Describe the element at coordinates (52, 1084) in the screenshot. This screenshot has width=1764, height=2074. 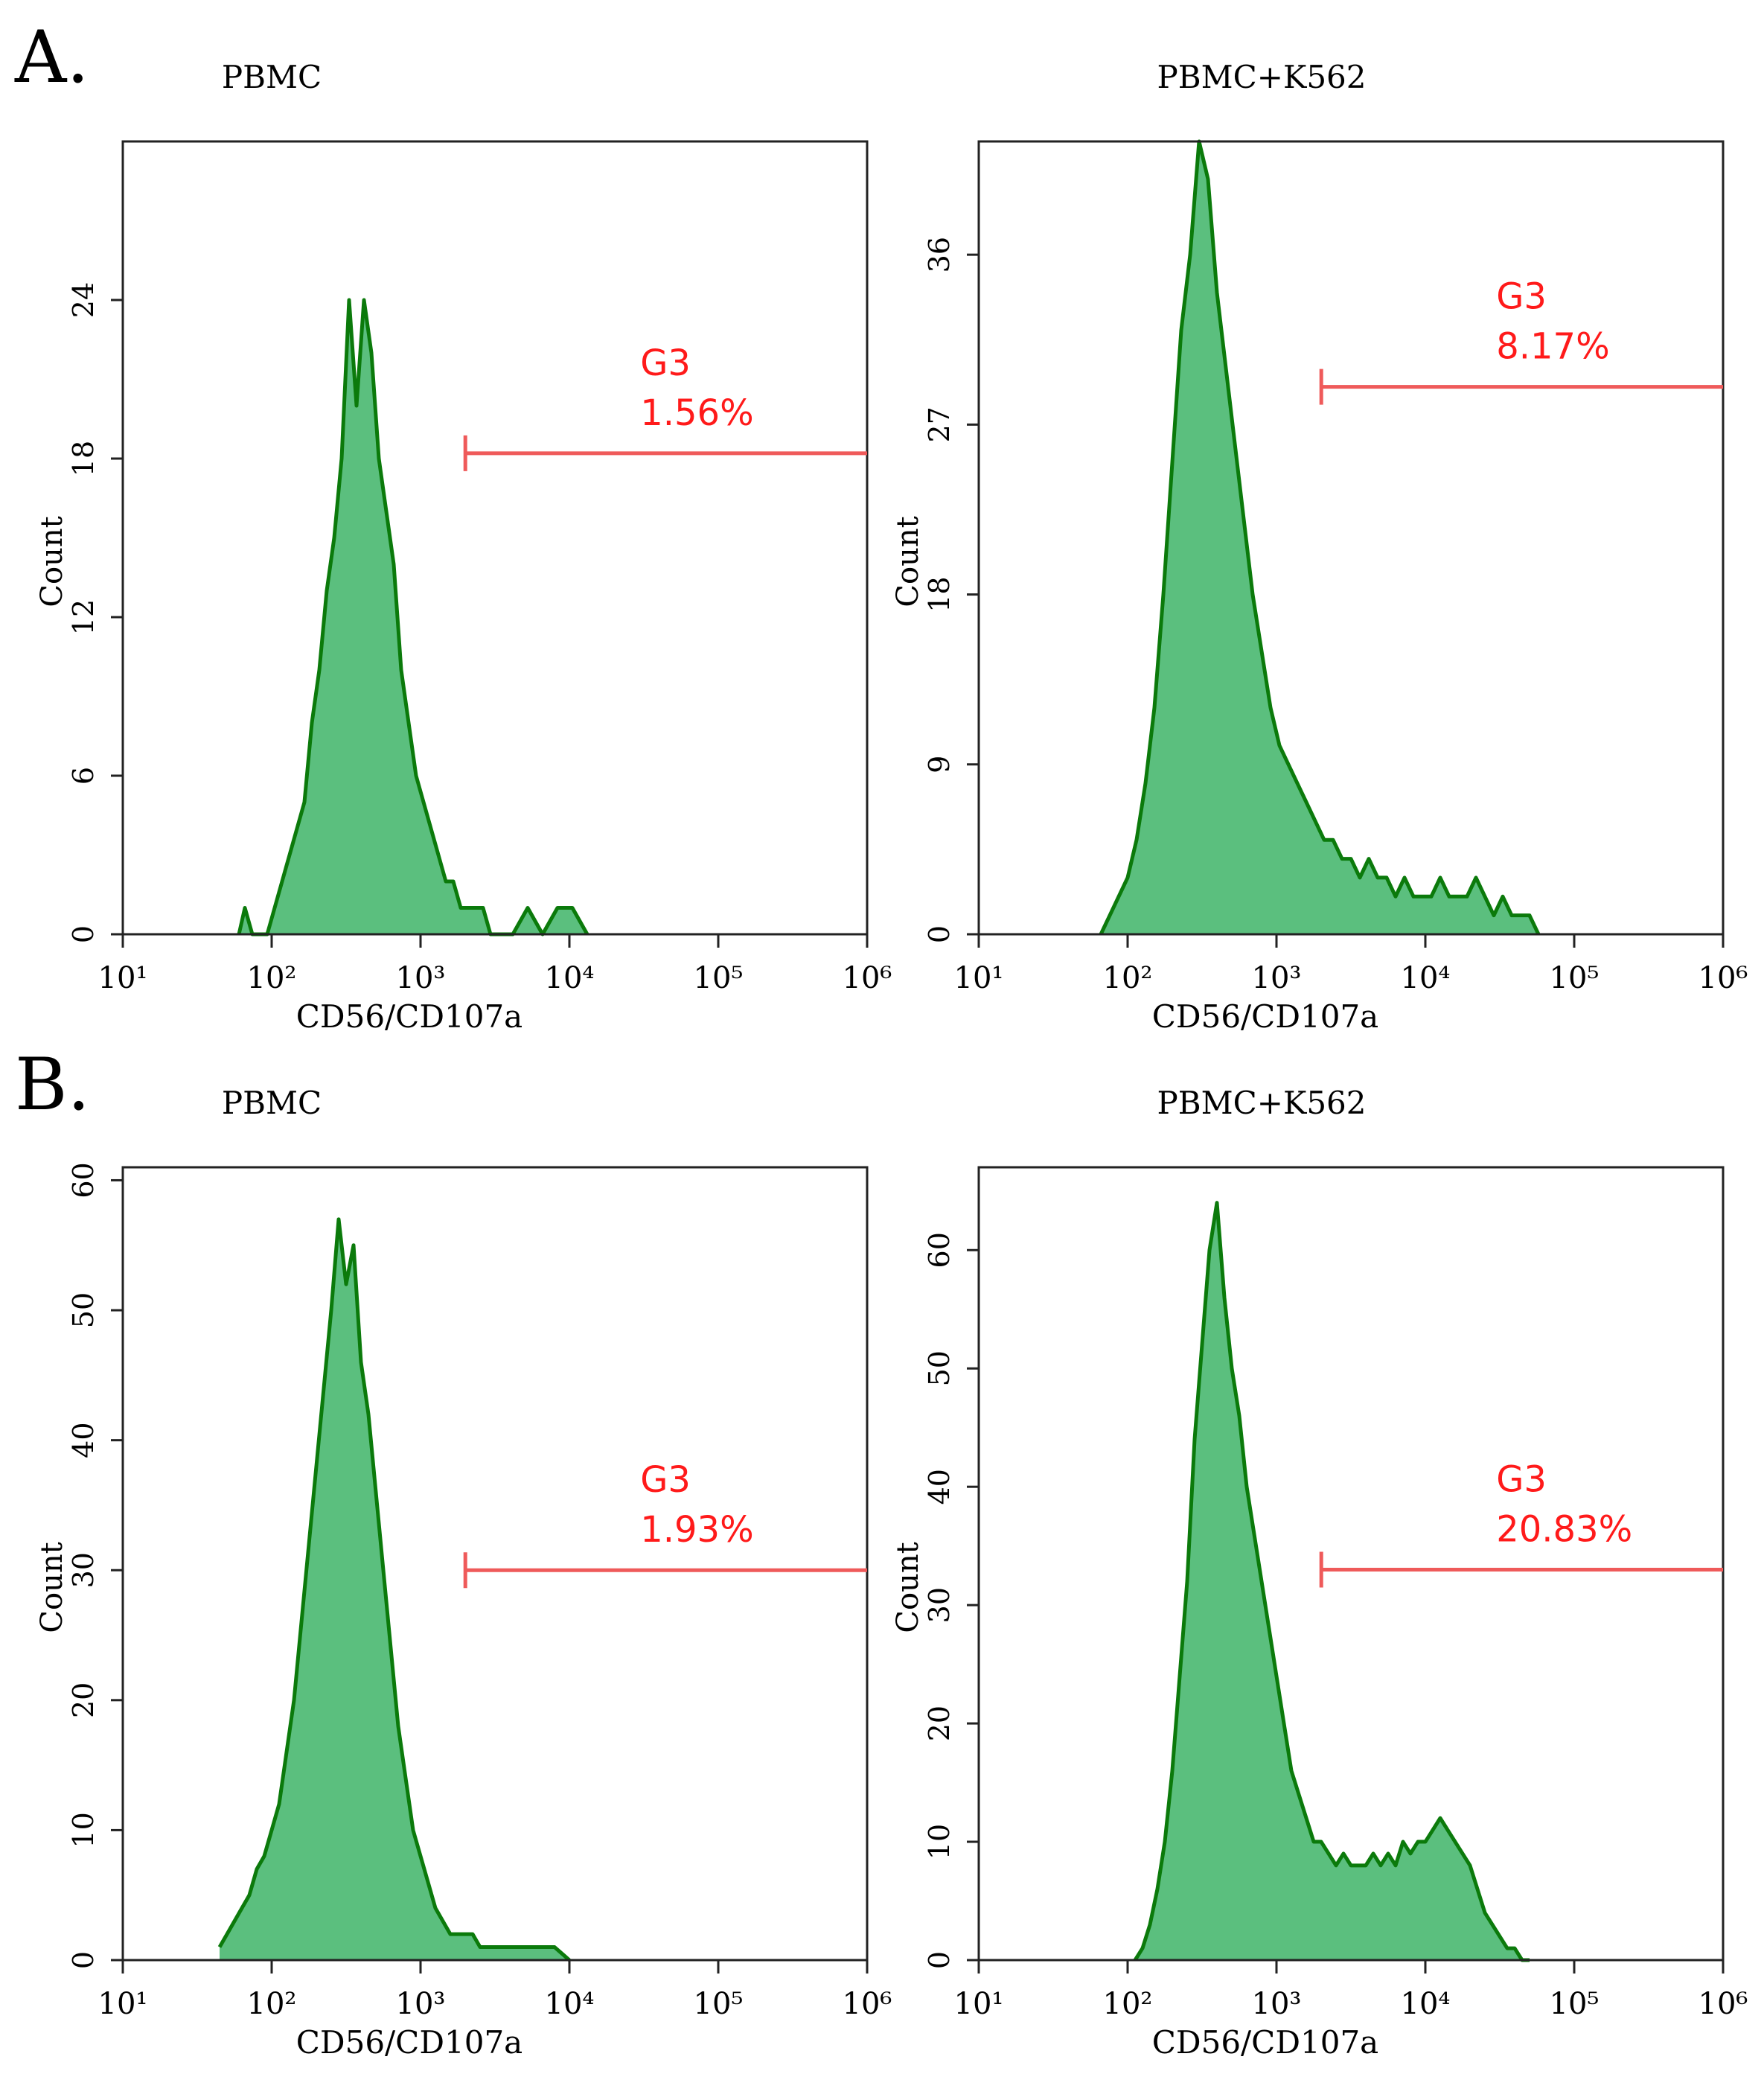
I see `panel-label-b: B.` at that location.